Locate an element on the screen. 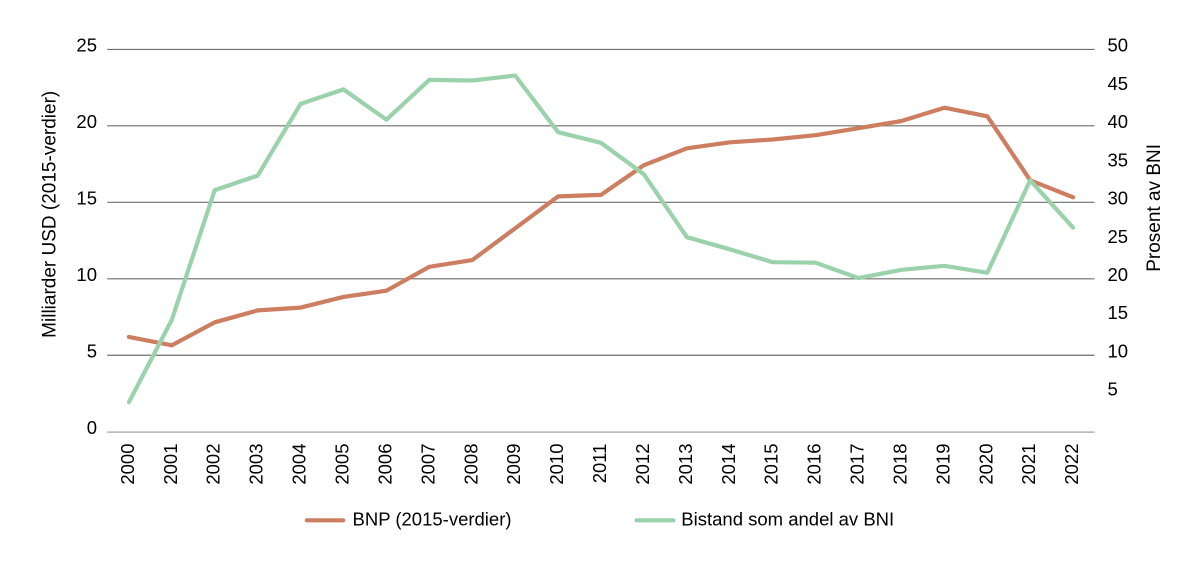 The width and height of the screenshot is (1198, 568). svg-text: 2014 is located at coordinates (728, 464).